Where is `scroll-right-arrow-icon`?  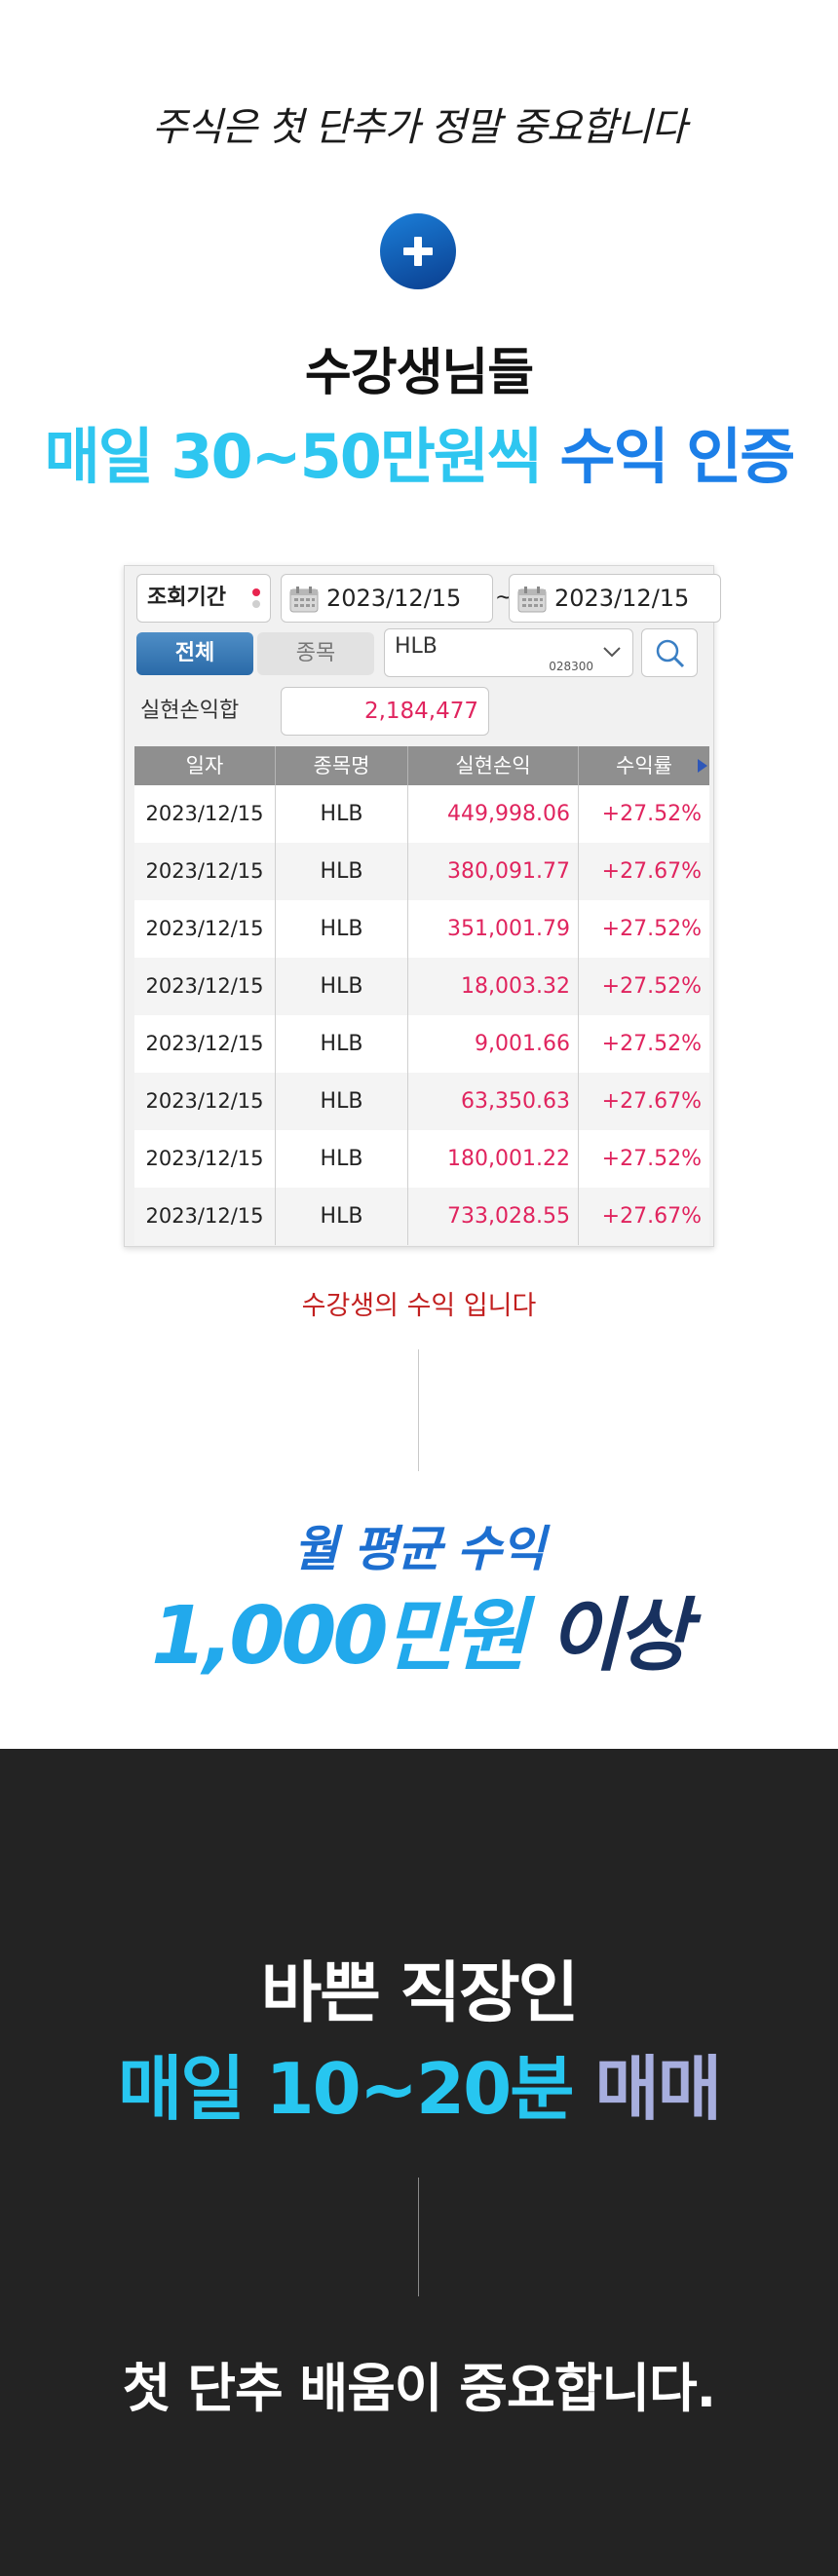 scroll-right-arrow-icon is located at coordinates (702, 766).